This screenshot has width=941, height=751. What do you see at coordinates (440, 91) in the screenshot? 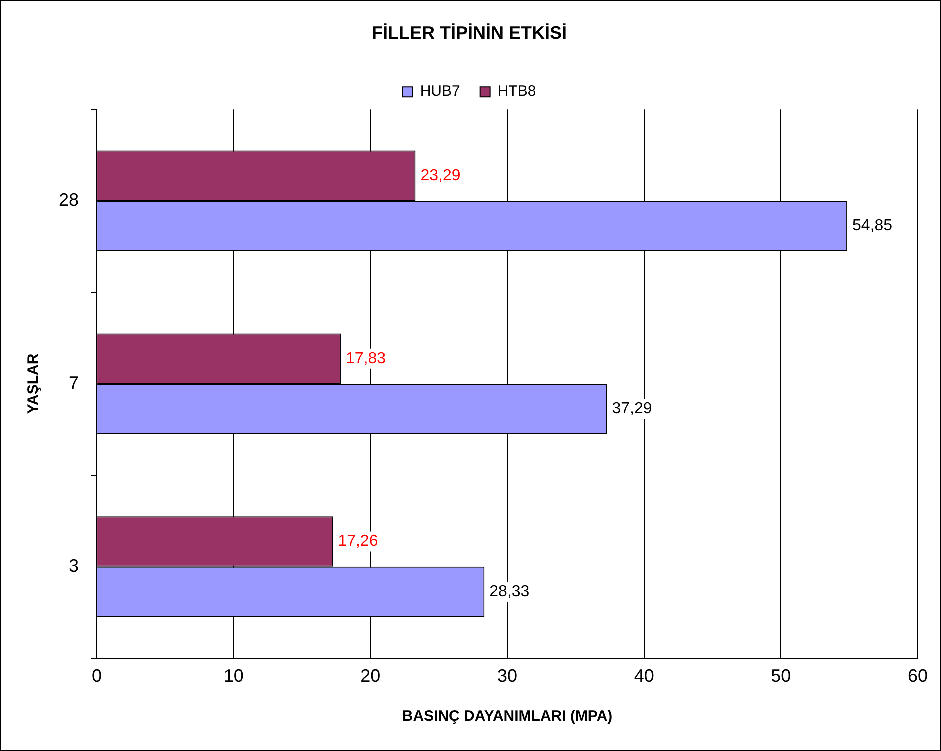
I see `legend-label: HUB7` at bounding box center [440, 91].